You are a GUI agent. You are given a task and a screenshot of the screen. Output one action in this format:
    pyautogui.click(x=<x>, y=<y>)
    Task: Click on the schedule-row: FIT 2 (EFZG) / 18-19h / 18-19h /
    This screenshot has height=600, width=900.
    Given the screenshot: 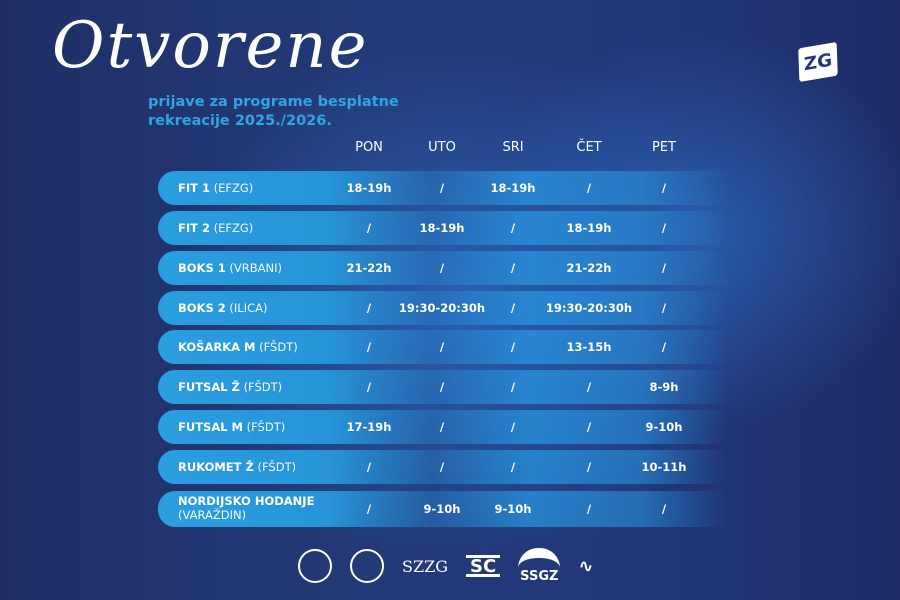 What is the action you would take?
    pyautogui.click(x=443, y=228)
    